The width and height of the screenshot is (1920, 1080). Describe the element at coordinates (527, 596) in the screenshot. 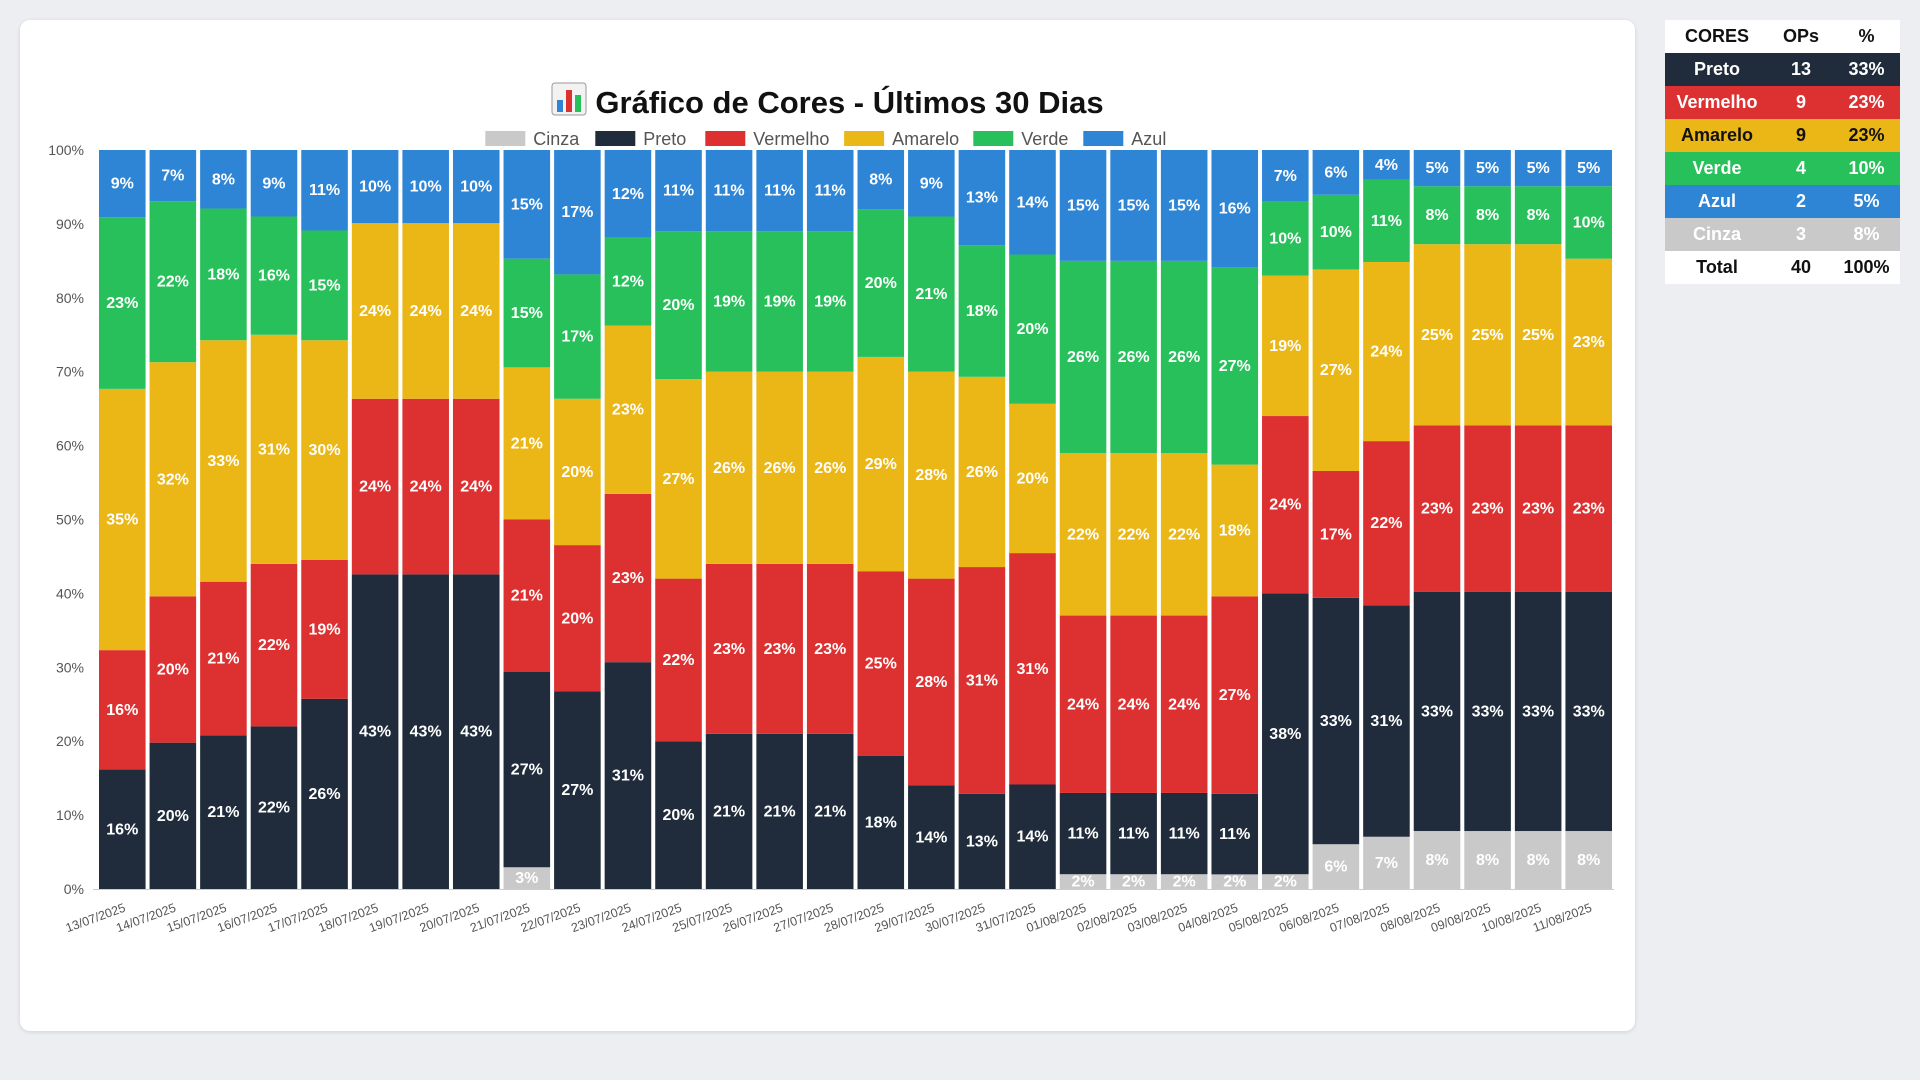

I see `bar-value-label: 21%` at that location.